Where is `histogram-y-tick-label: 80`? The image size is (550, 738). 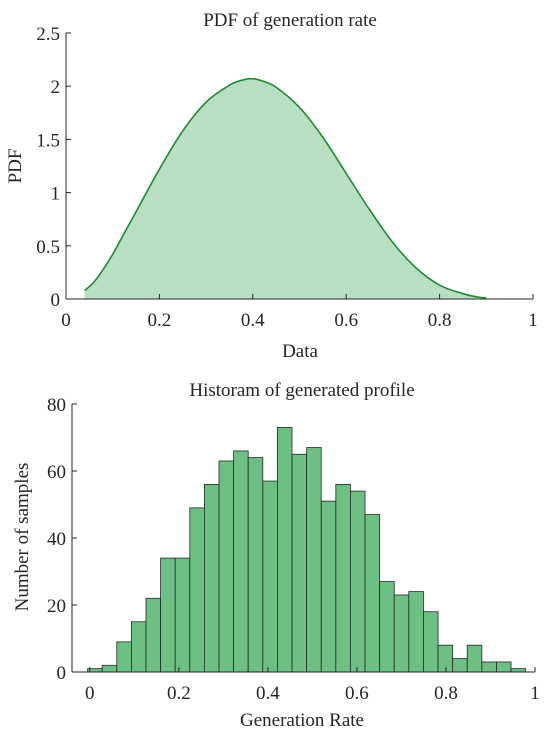
histogram-y-tick-label: 80 is located at coordinates (56, 405).